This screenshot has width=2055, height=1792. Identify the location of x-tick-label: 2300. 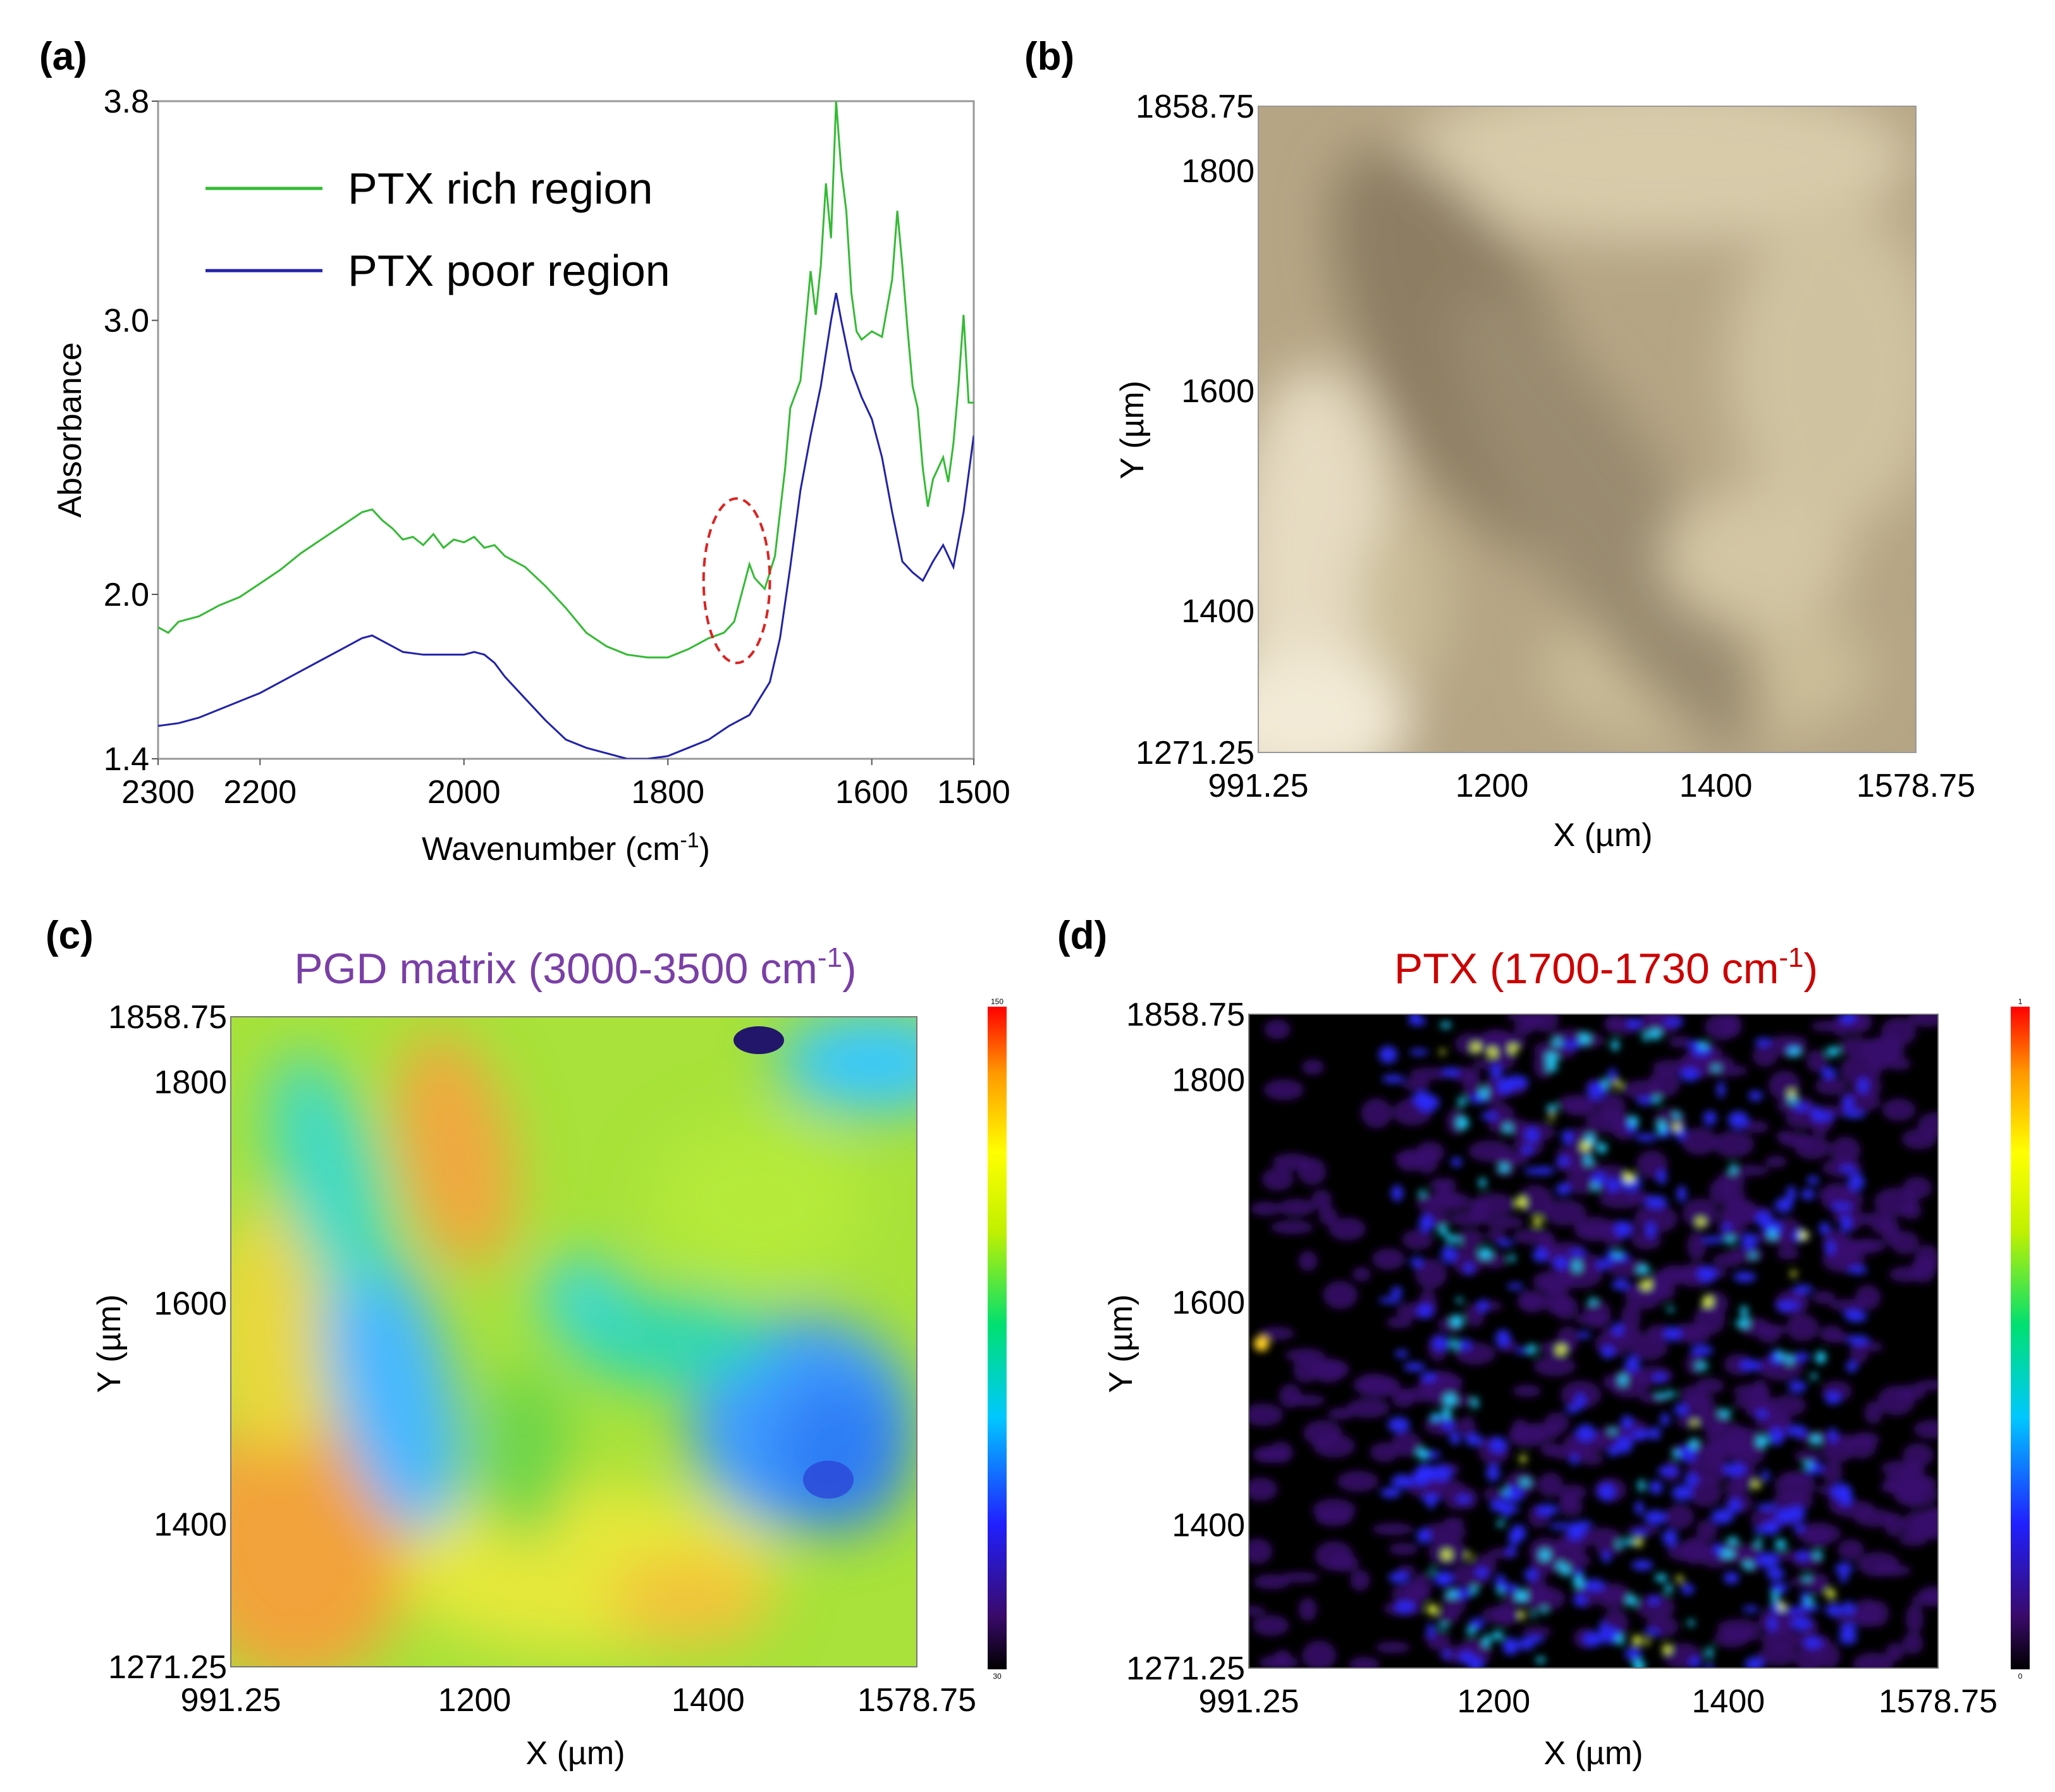
(158, 792).